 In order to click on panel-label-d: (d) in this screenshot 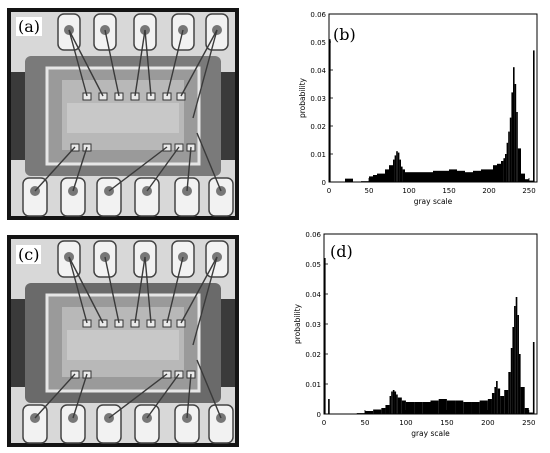, I will do `click(341, 251)`.